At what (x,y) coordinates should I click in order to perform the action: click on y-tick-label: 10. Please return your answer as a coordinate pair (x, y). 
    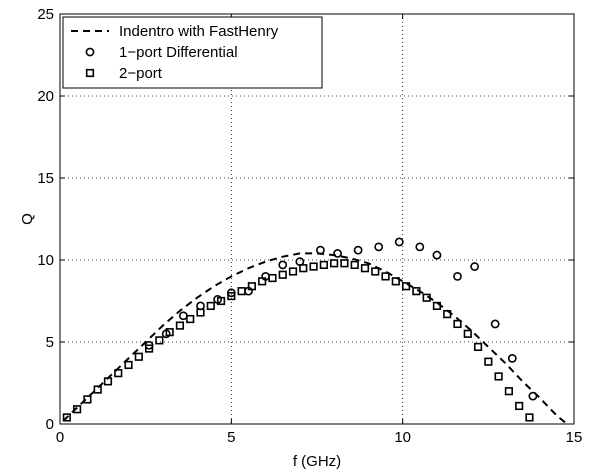
    Looking at the image, I should click on (45, 260).